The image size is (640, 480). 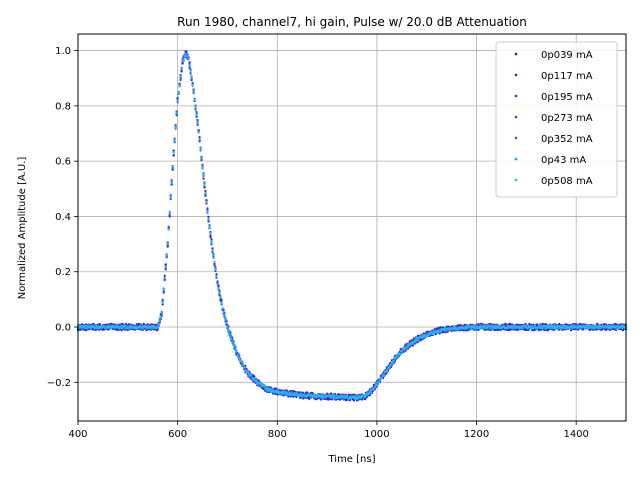 What do you see at coordinates (476, 434) in the screenshot?
I see `x-tick-label: 1200` at bounding box center [476, 434].